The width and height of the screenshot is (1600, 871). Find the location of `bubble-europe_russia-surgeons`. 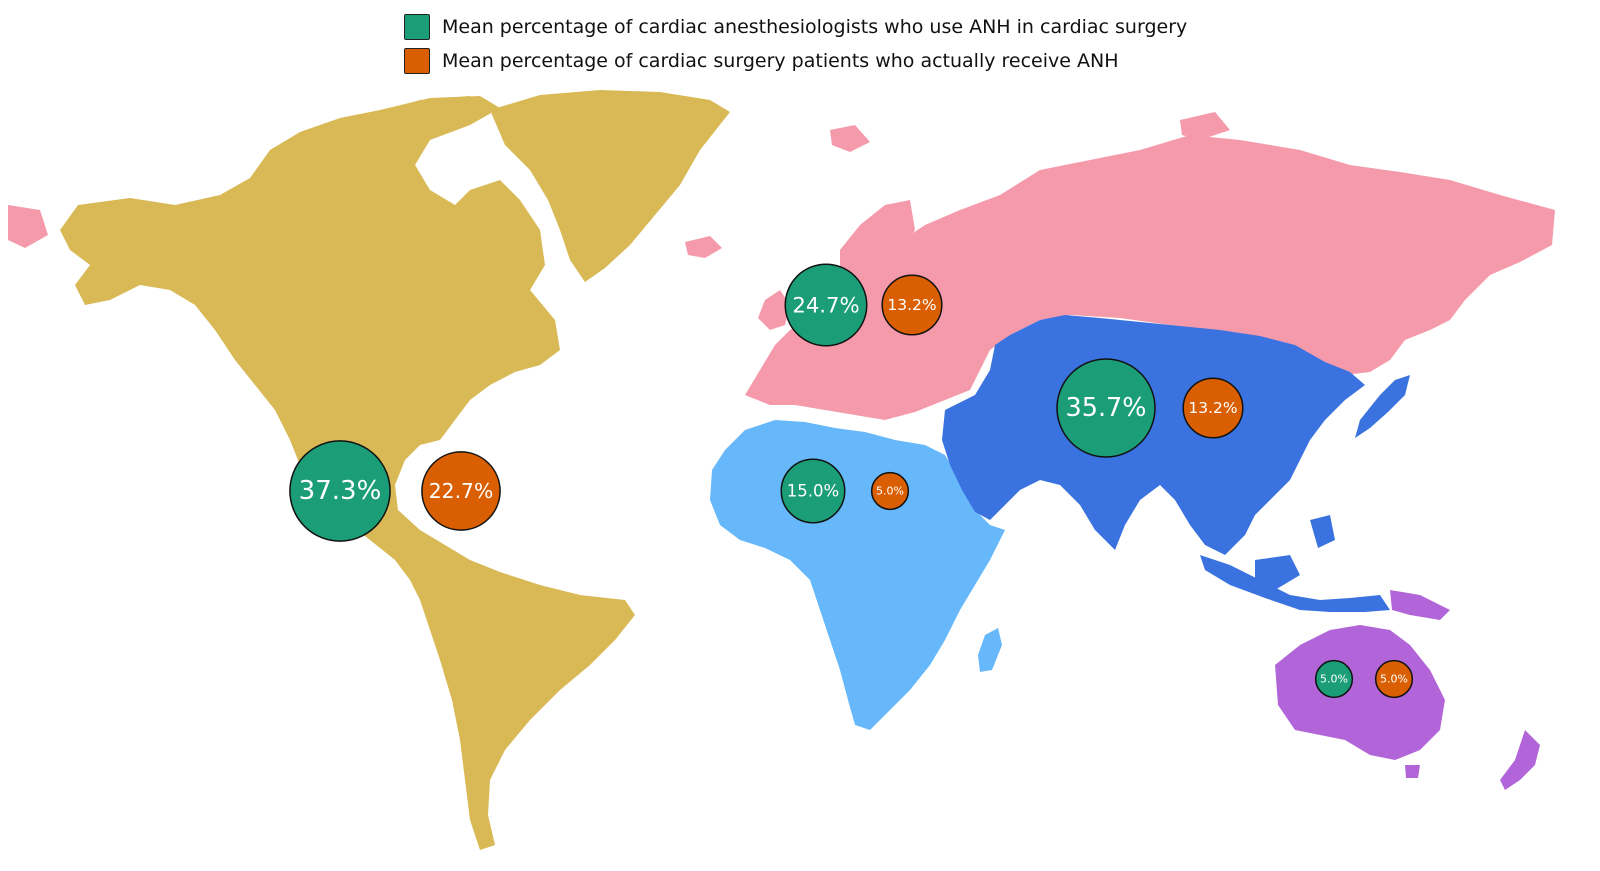

bubble-europe_russia-surgeons is located at coordinates (826, 305).